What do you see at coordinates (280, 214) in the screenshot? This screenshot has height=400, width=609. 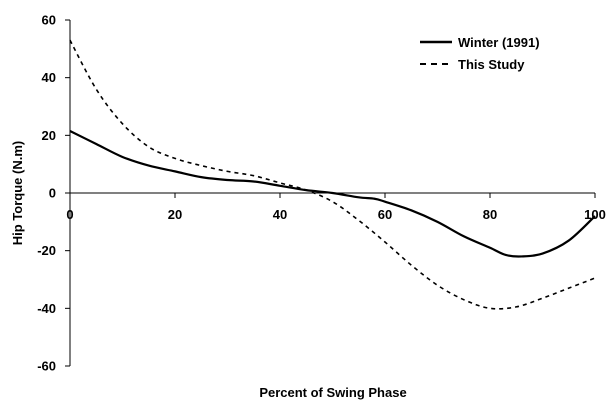 I see `x-tick-label: 40` at bounding box center [280, 214].